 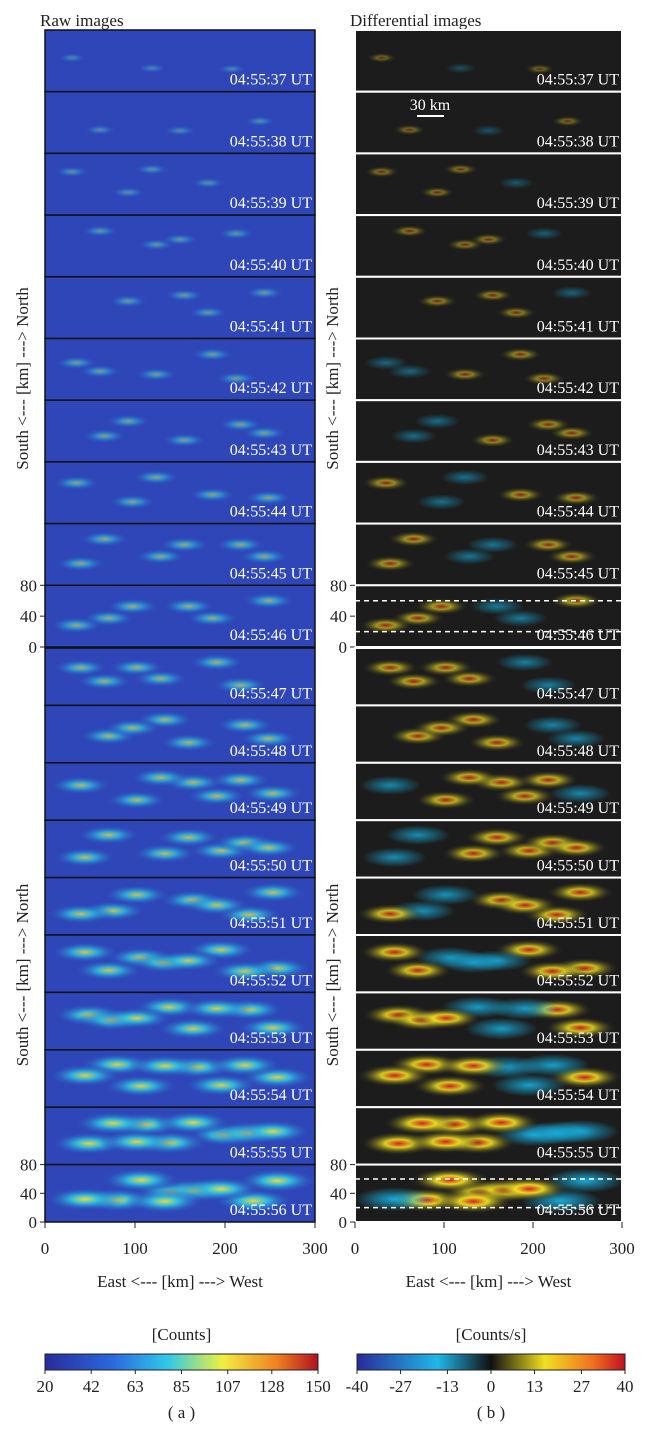 I want to click on timestamp: 04:55:52 UT, so click(x=271, y=980).